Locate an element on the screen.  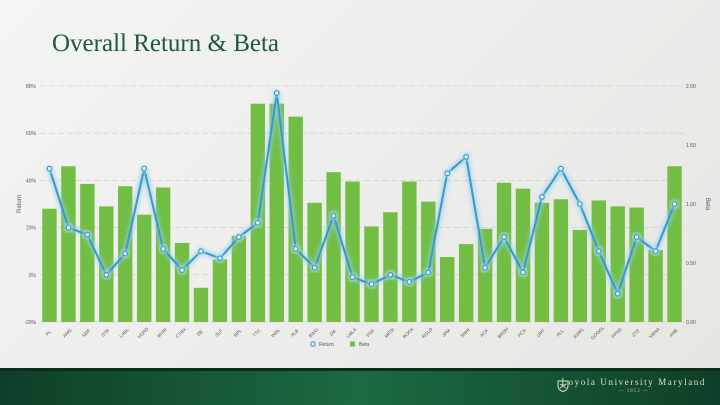
x-tick-label: VRNA is located at coordinates (654, 332).